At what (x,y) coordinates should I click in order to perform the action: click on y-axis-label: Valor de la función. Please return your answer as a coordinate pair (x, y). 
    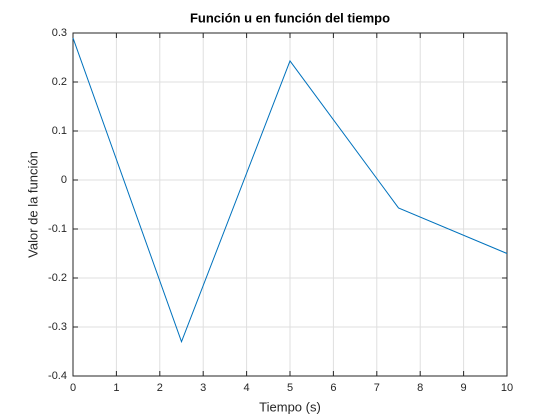
    Looking at the image, I should click on (32, 204).